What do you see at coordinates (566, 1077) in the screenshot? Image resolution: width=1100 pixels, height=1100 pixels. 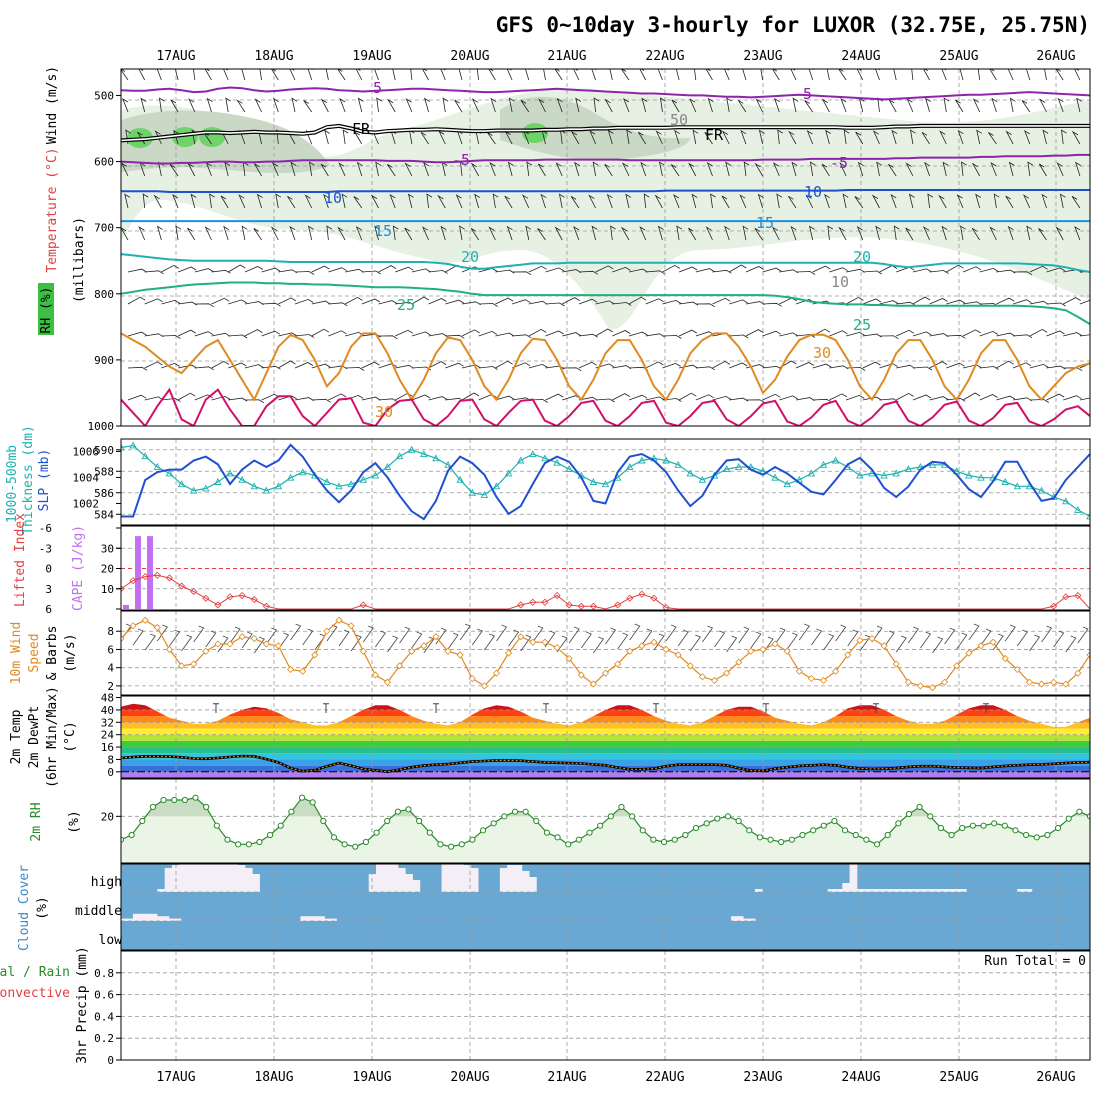 I see `date-label-bottom: 21AUG` at bounding box center [566, 1077].